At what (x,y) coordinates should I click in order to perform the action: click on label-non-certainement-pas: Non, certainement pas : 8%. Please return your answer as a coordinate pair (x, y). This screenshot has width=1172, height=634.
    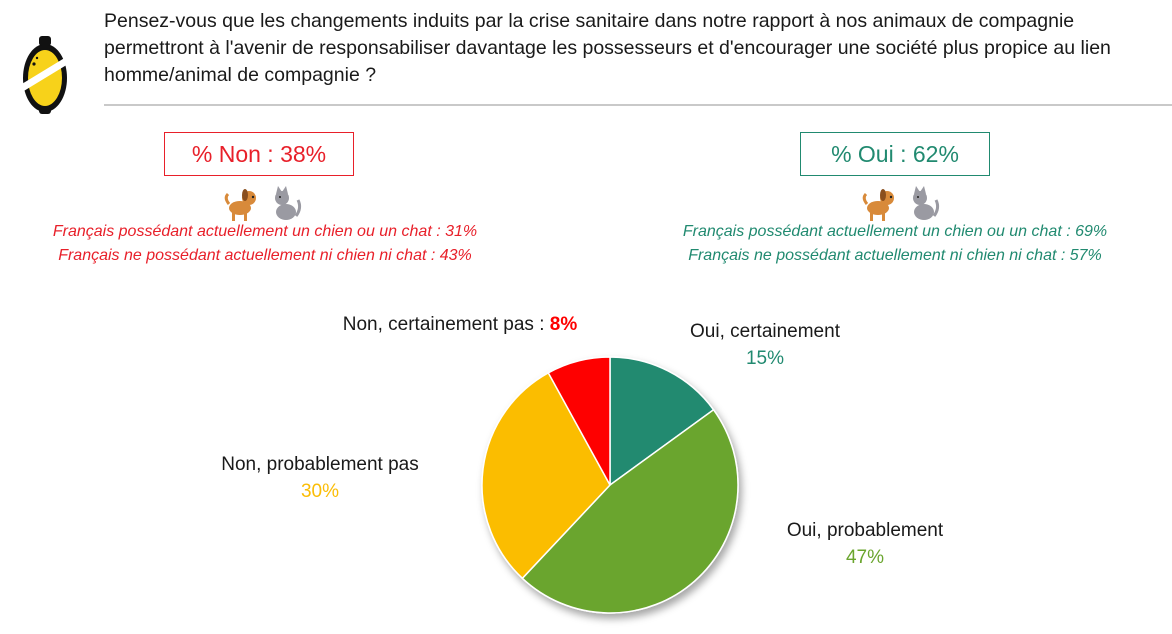
    Looking at the image, I should click on (460, 324).